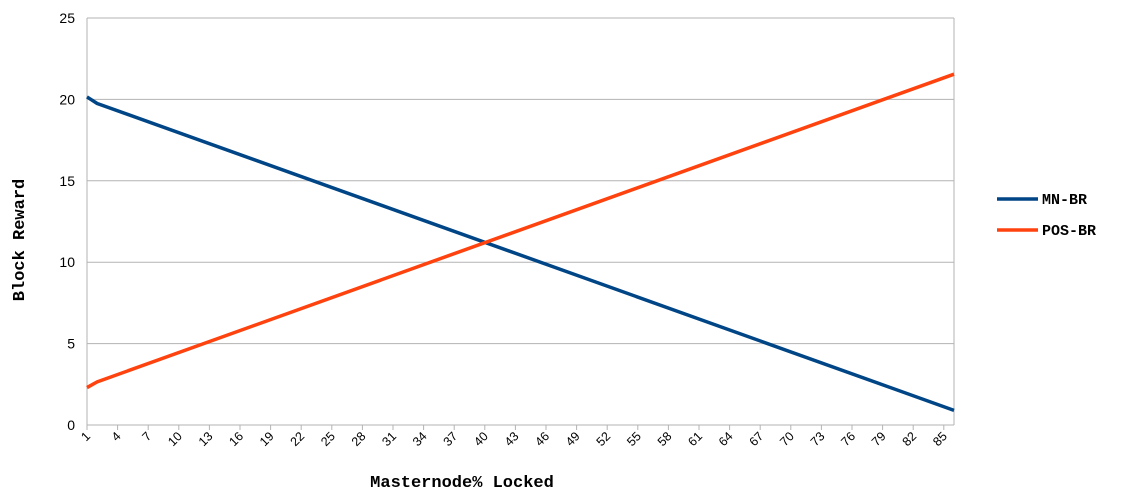 The height and width of the screenshot is (493, 1139). I want to click on x-tick-label: 4, so click(116, 436).